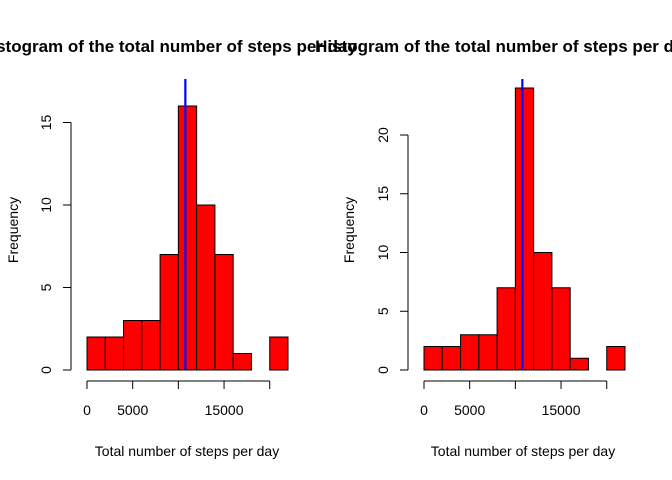 The height and width of the screenshot is (480, 672). Describe the element at coordinates (392, 250) in the screenshot. I see `y-axis: 0 5 10 15 20` at that location.